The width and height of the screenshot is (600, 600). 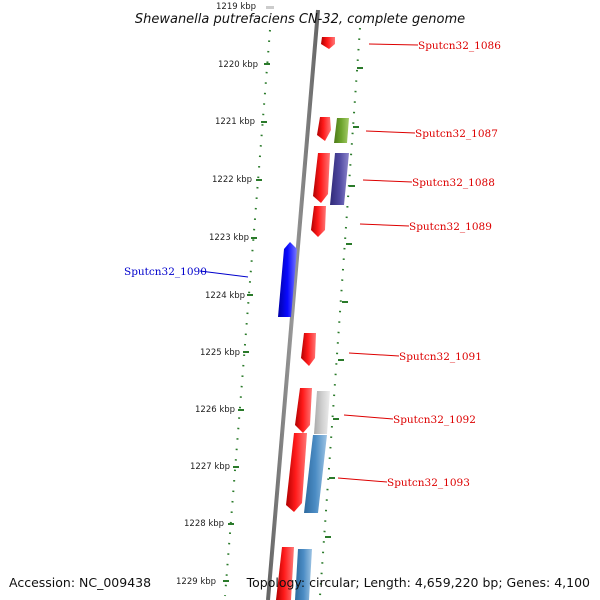 I want to click on gene-label-1088: Sputcn32_1088, so click(x=453, y=183).